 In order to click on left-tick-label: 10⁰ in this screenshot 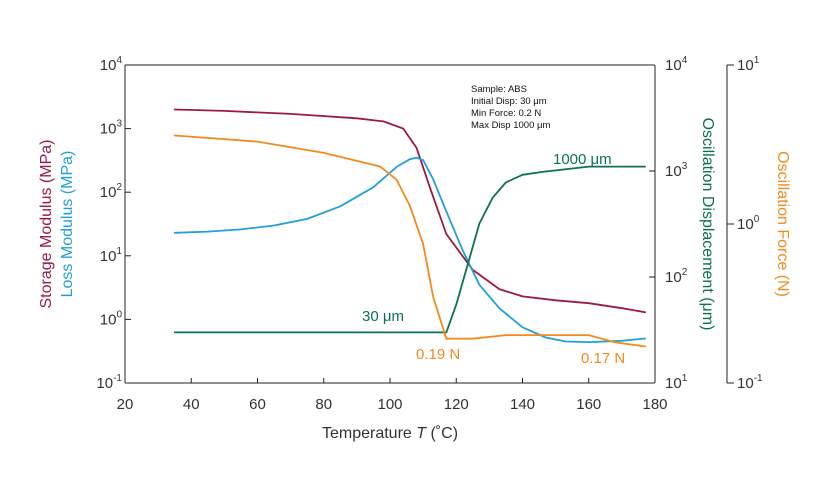, I will do `click(111, 318)`.